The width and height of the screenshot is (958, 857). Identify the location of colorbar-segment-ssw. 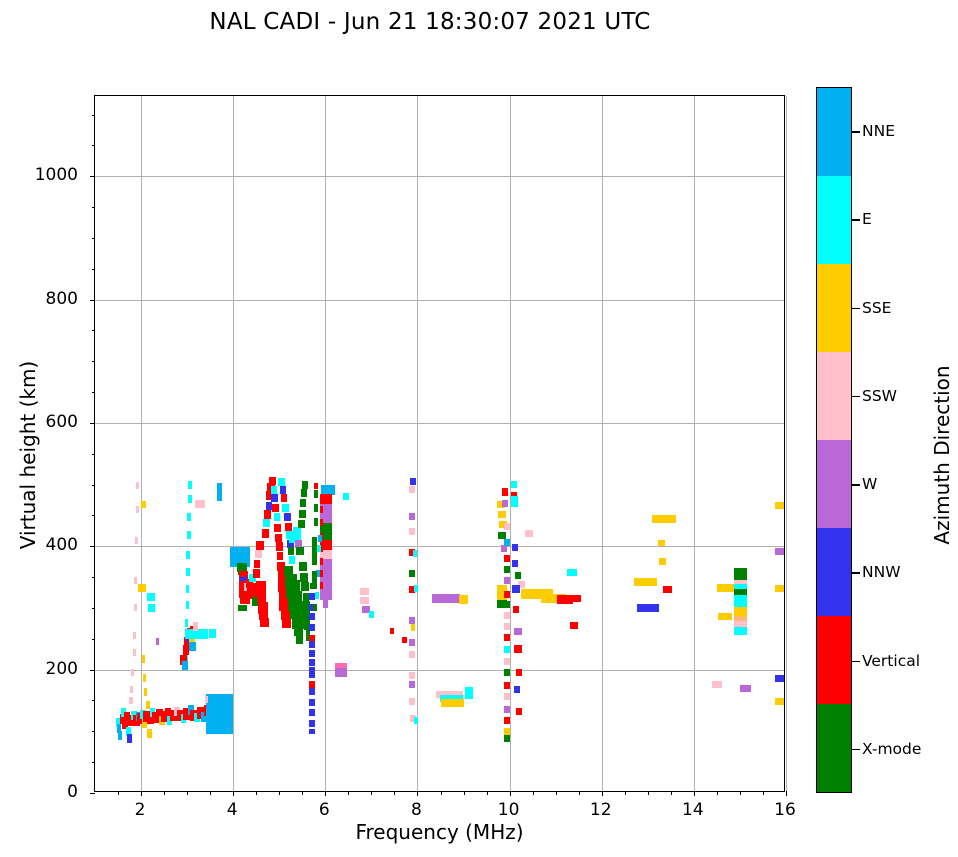
(834, 396).